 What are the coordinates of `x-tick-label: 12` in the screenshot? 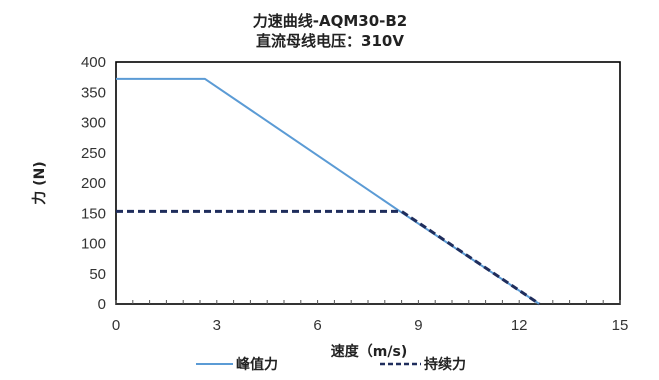 It's located at (519, 325).